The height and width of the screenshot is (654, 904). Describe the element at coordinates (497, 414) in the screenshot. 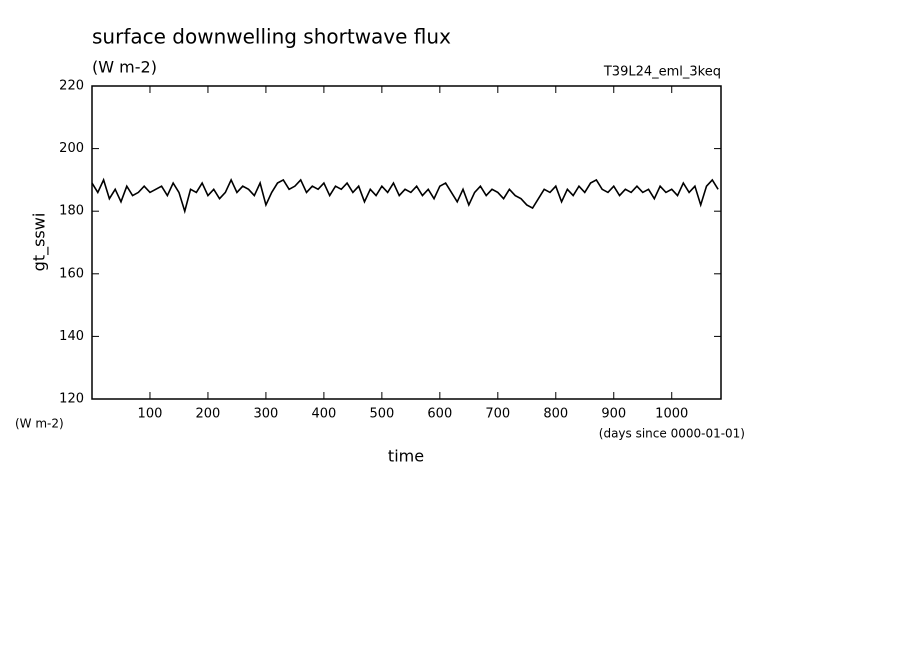

I see `x-tick-label: 700` at that location.